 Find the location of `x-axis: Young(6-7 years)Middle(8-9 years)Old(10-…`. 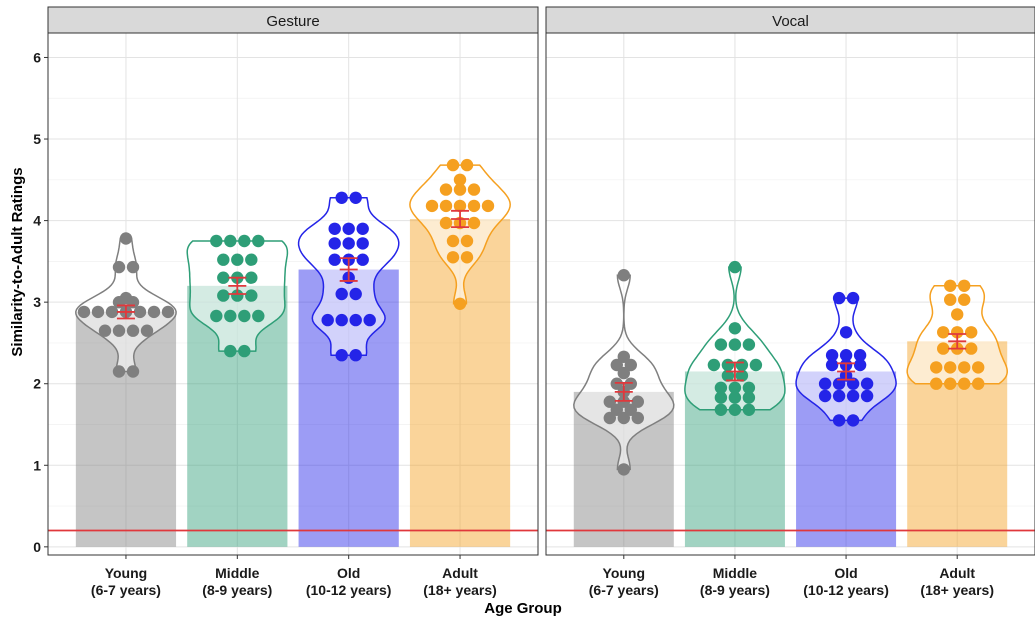

x-axis: Young(6-7 years)Middle(8-9 years)Old(10-… is located at coordinates (542, 576).